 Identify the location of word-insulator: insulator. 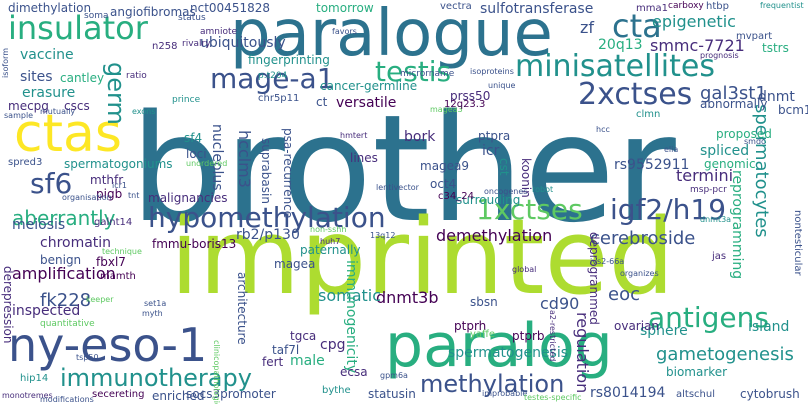
(78, 28).